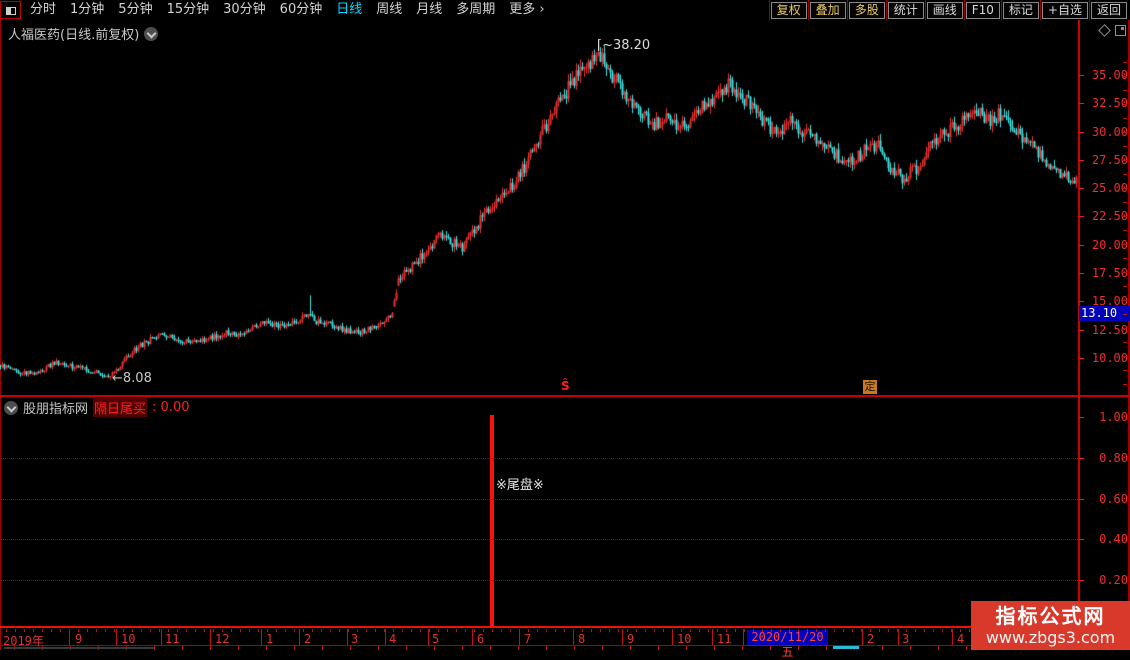 This screenshot has width=1130, height=660. I want to click on period-menu-item: 更多 ›, so click(527, 9).